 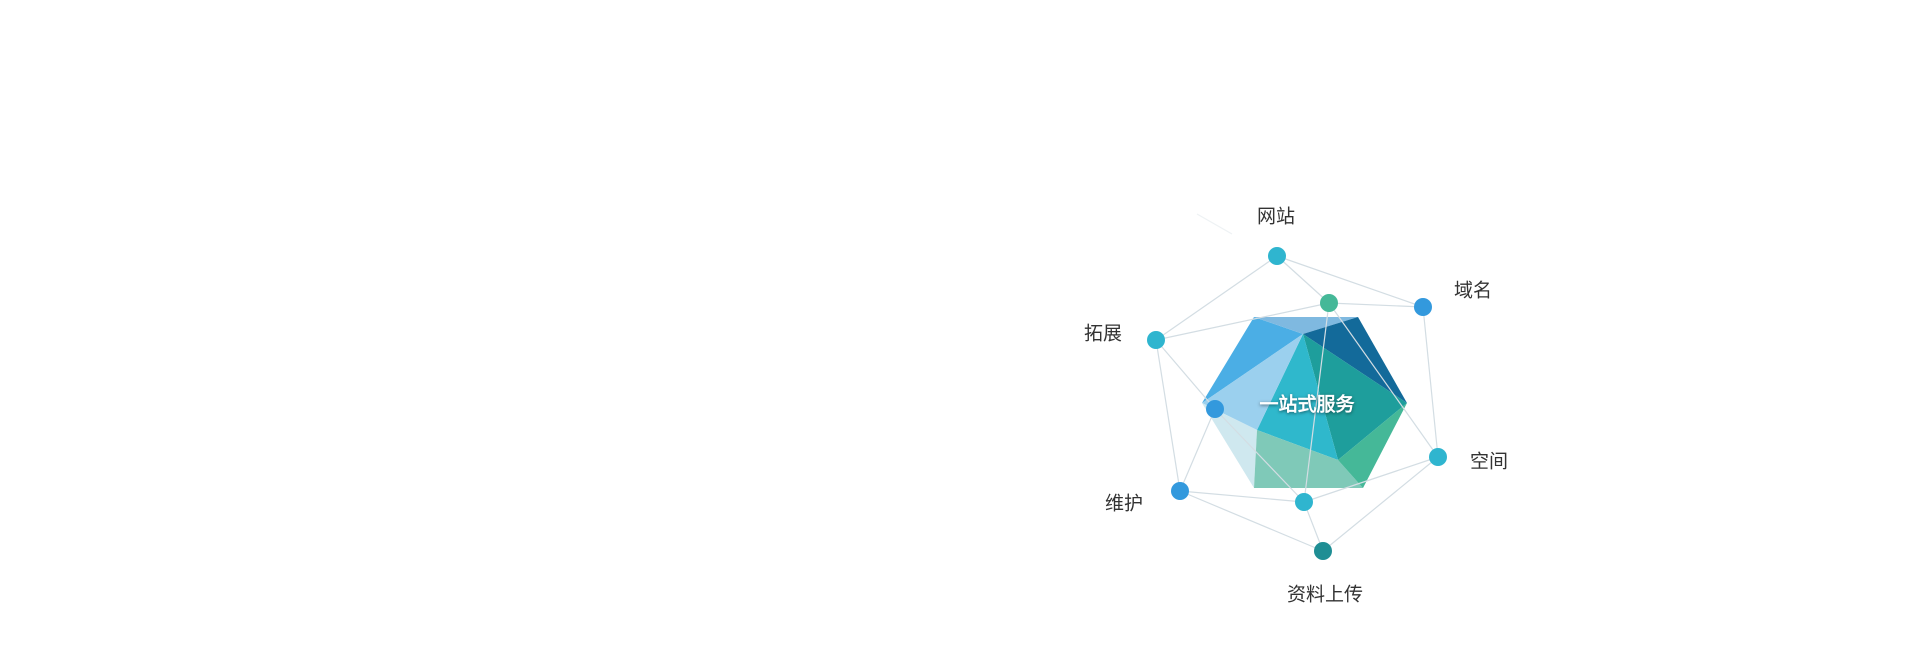 I want to click on label-website: 网站, so click(x=1276, y=216).